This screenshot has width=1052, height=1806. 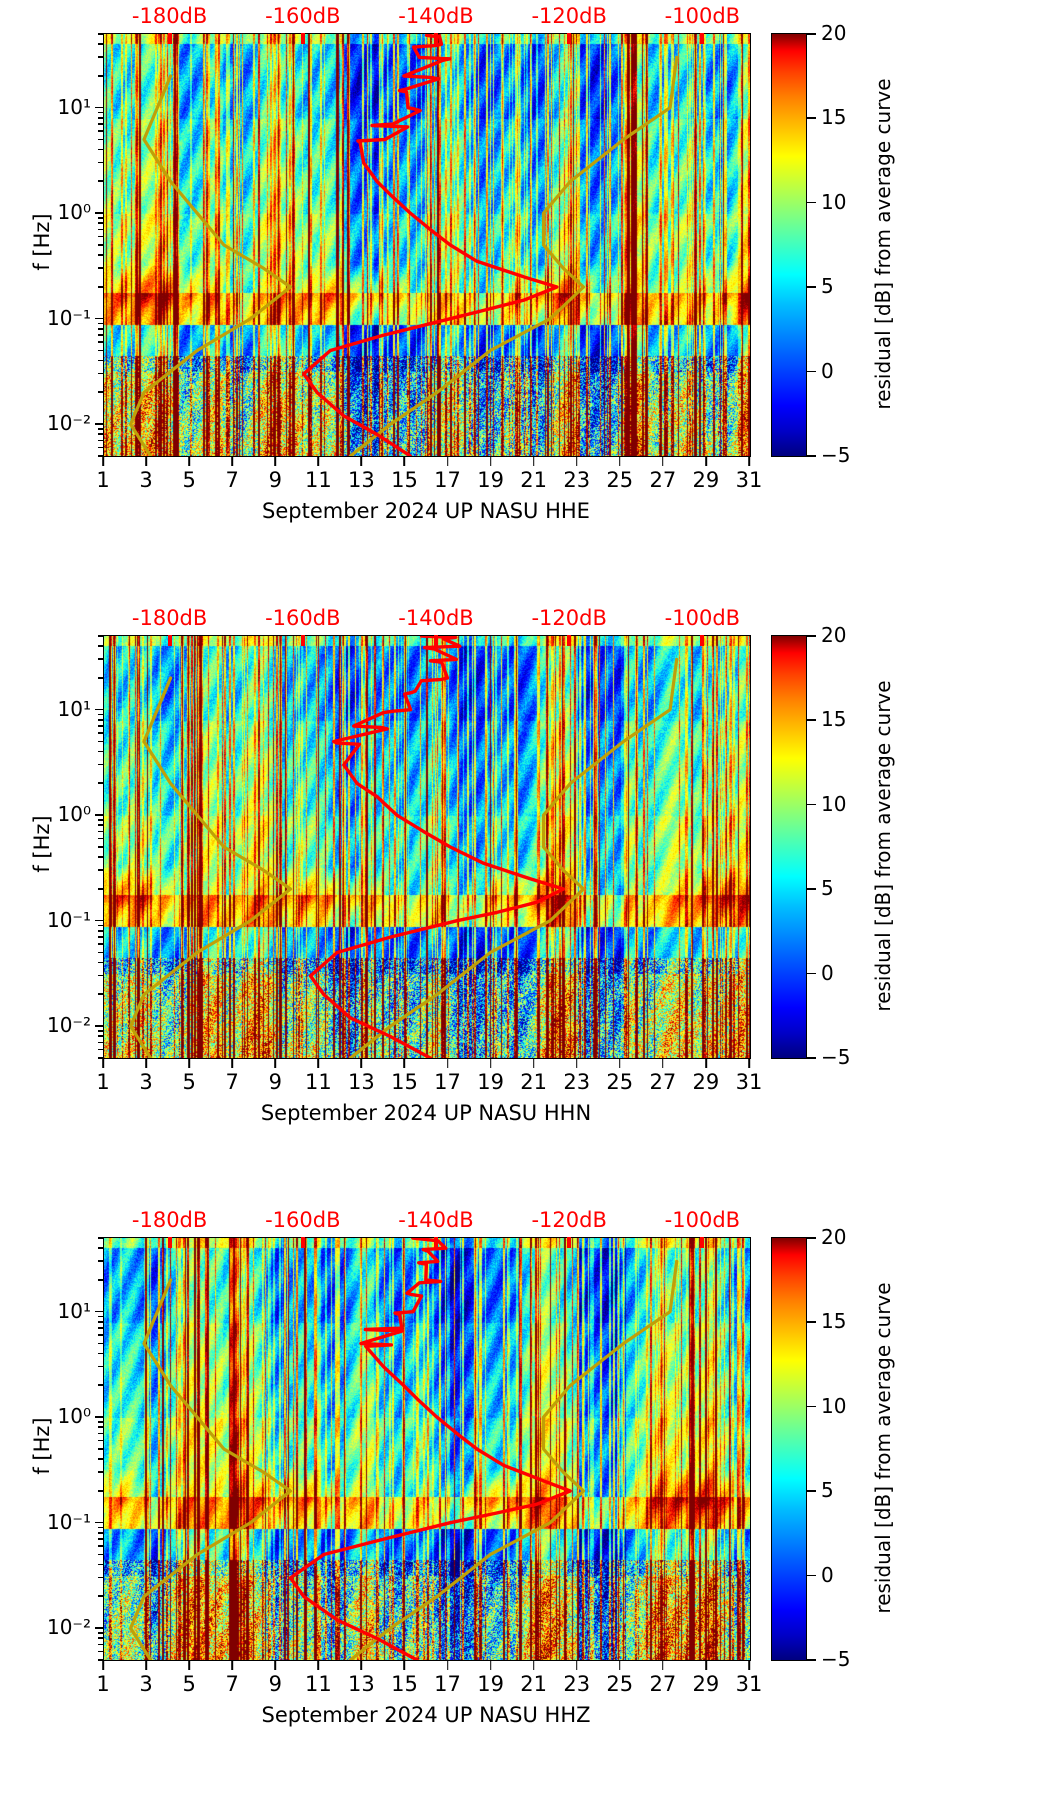 I want to click on colorbar-title: residual [dB] from average curve, so click(x=883, y=846).